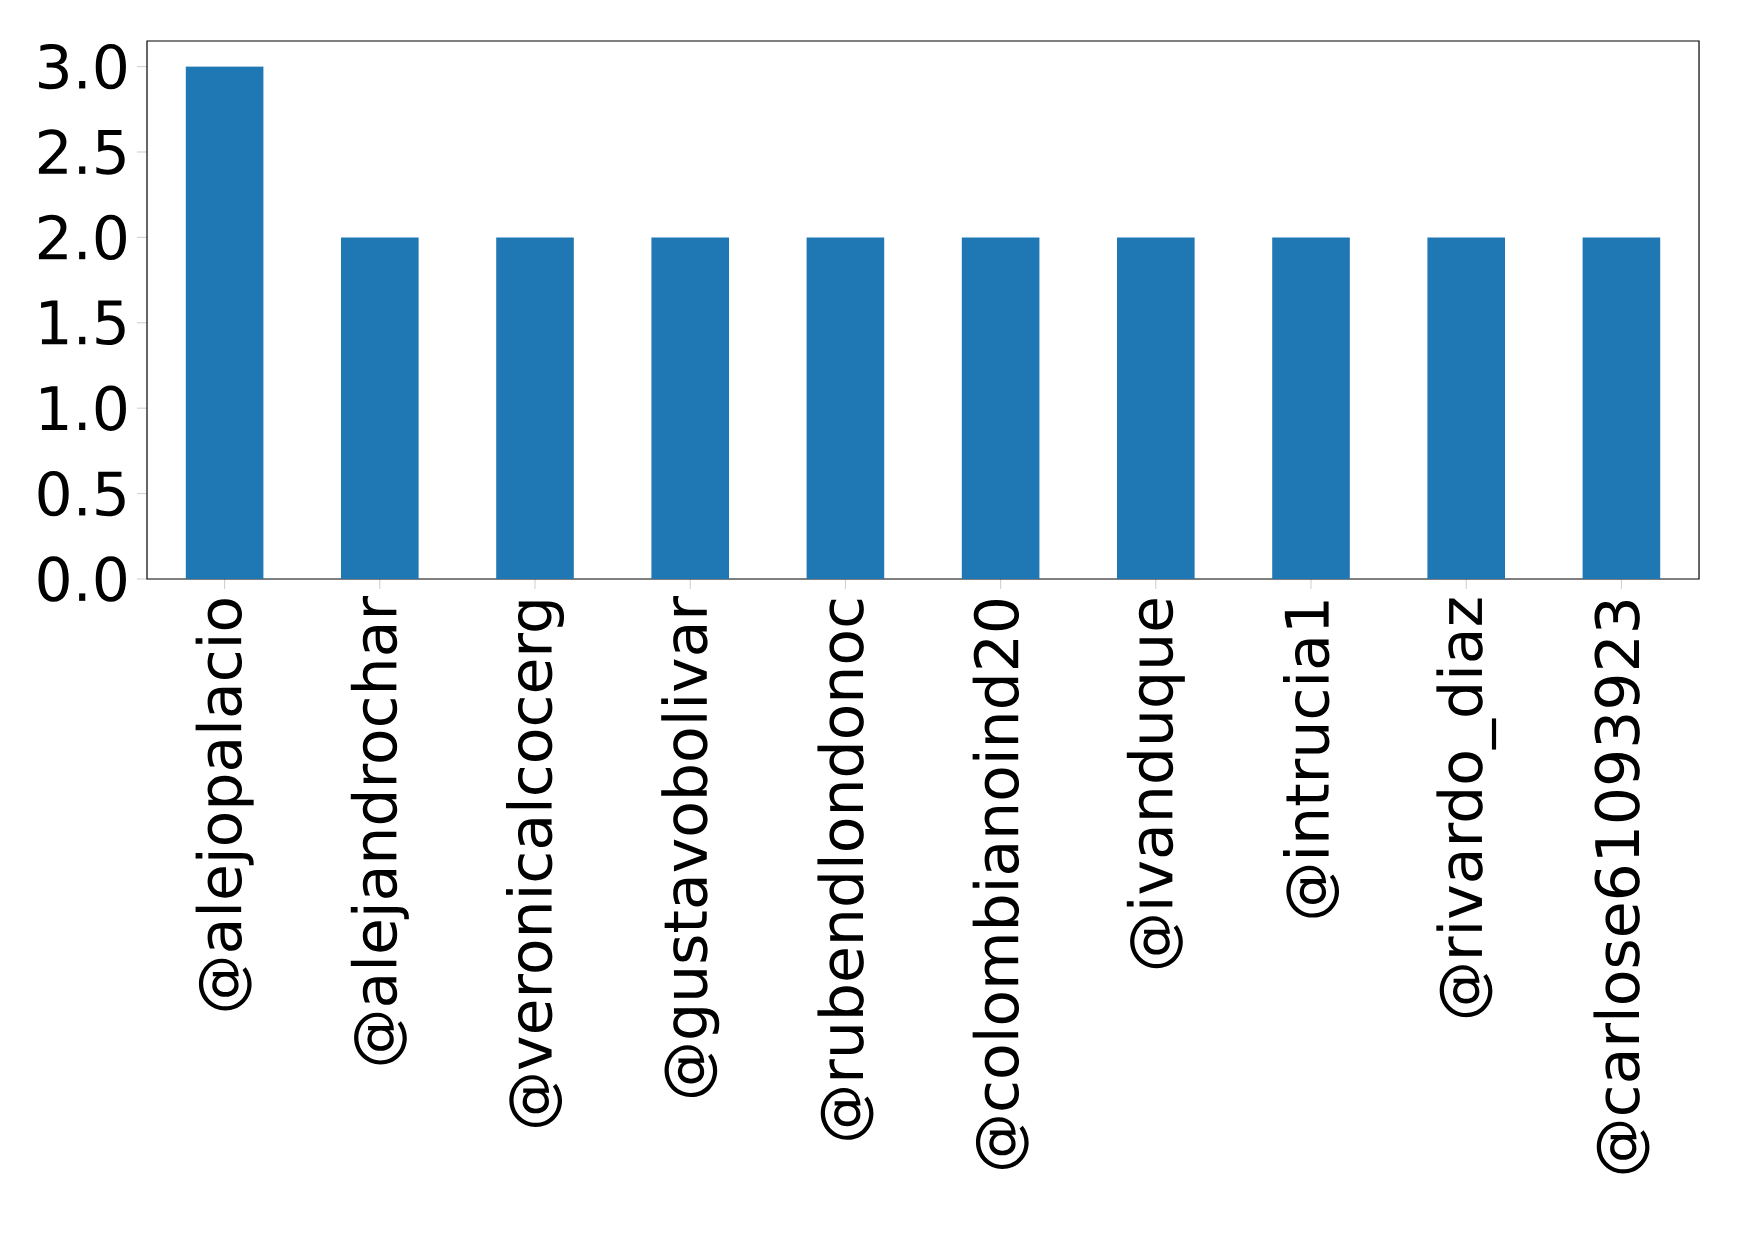  Describe the element at coordinates (81, 493) in the screenshot. I see `y-tick-label: 0.5` at that location.